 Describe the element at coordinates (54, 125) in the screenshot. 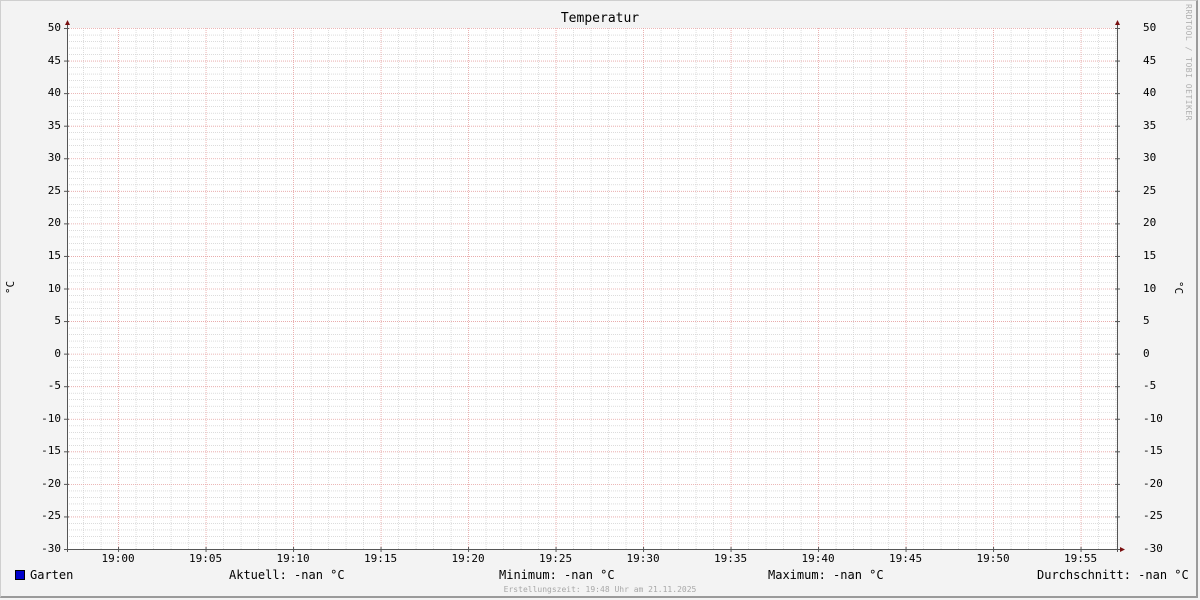

I see `y-tick-label-left: 35` at that location.